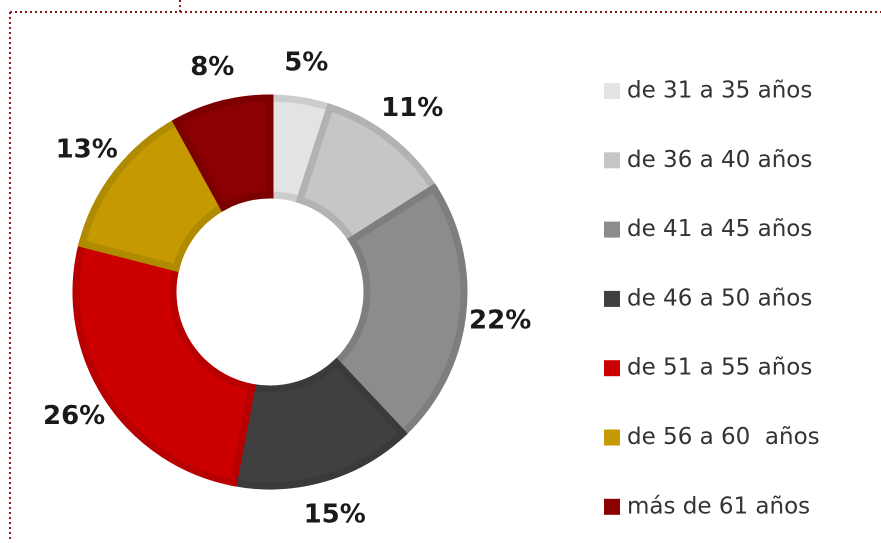  What do you see at coordinates (74, 416) in the screenshot?
I see `slice-label: 26%` at bounding box center [74, 416].